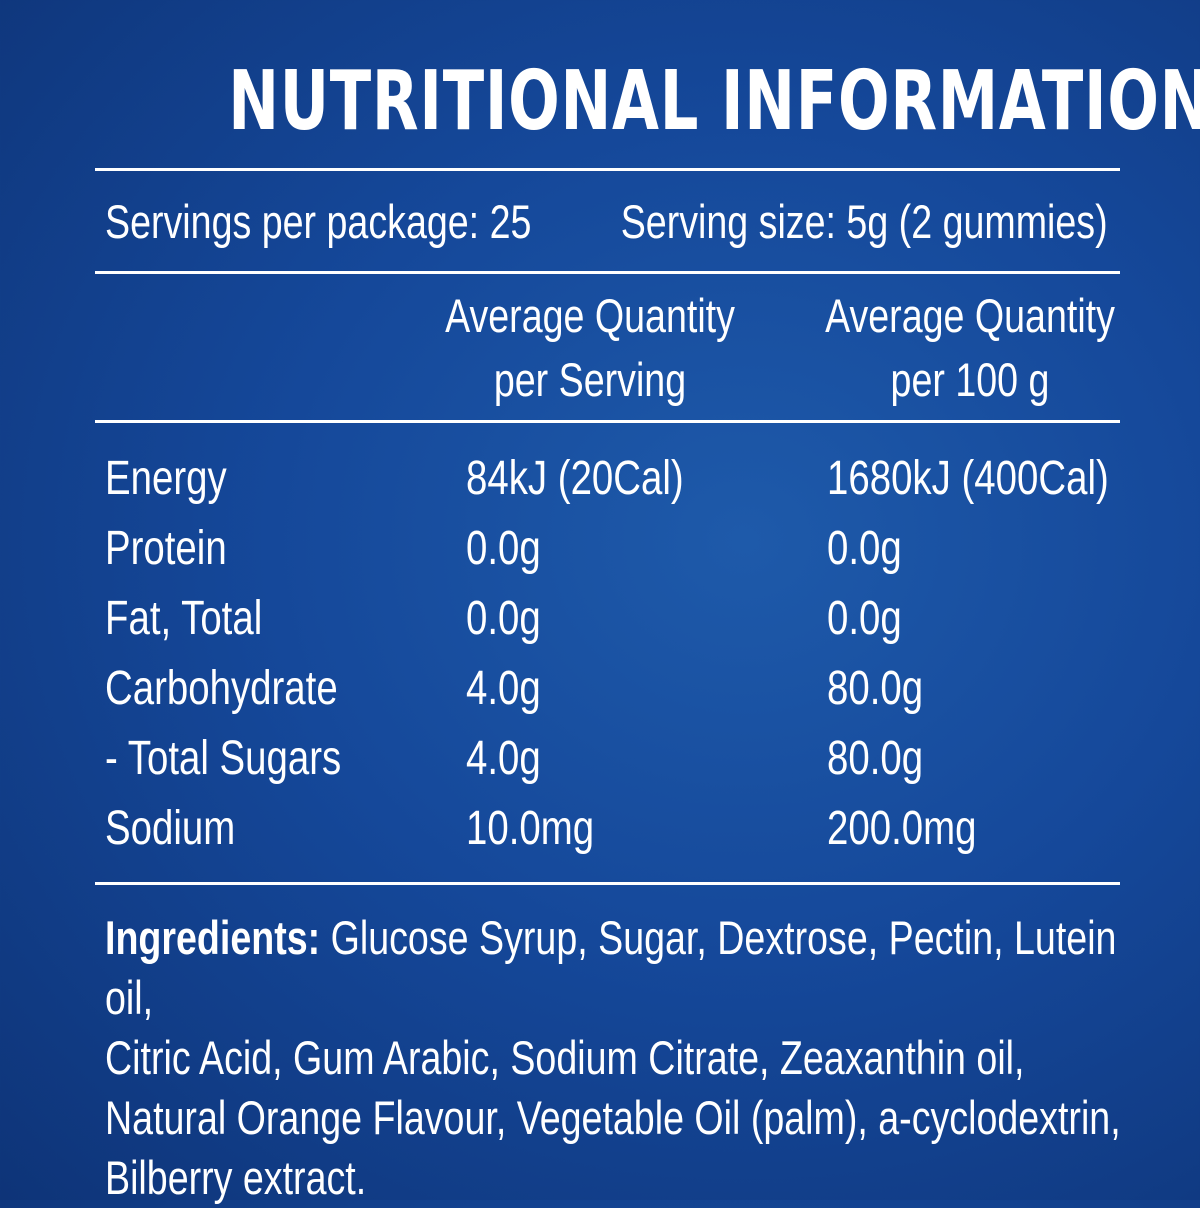  Describe the element at coordinates (166, 548) in the screenshot. I see `nutrient-name: Protein` at that location.